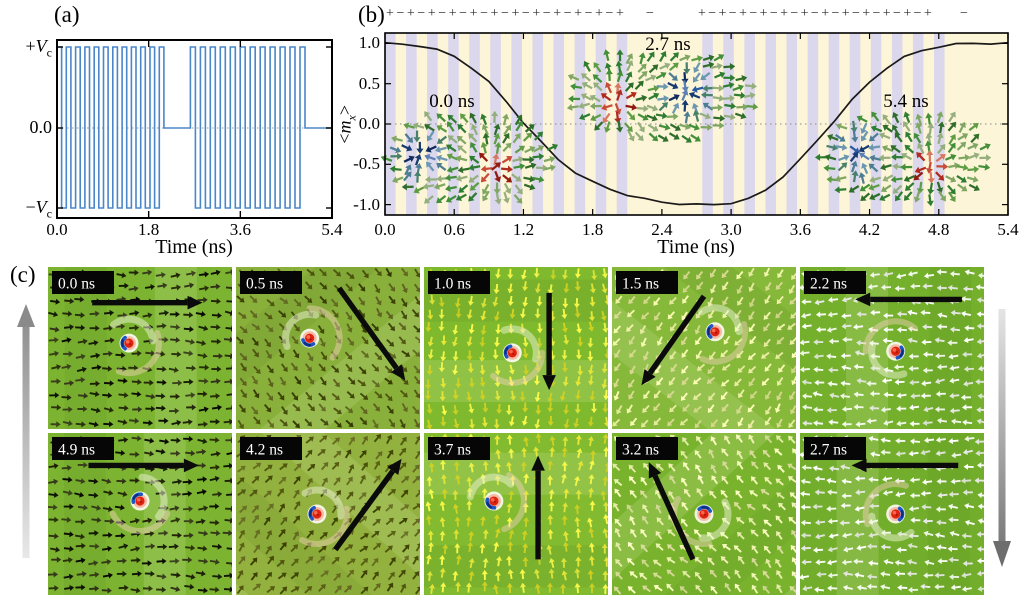 Image resolution: width=1024 pixels, height=596 pixels. What do you see at coordinates (369, 83) in the screenshot?
I see `panel-b-ytick-label: 0.5` at bounding box center [369, 83].